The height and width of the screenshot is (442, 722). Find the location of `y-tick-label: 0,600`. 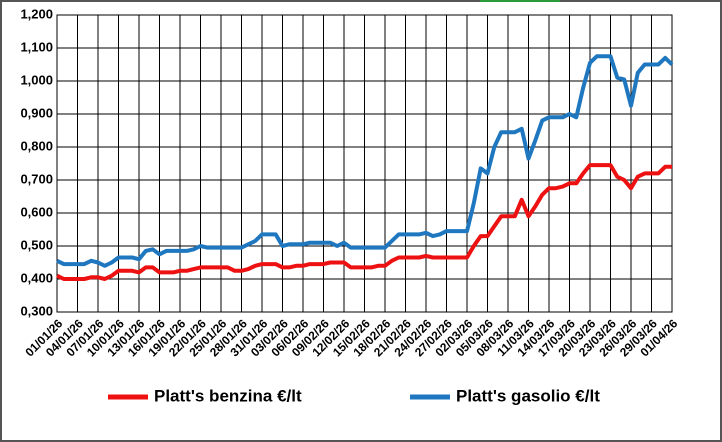

y-tick-label: 0,600 is located at coordinates (36, 211).